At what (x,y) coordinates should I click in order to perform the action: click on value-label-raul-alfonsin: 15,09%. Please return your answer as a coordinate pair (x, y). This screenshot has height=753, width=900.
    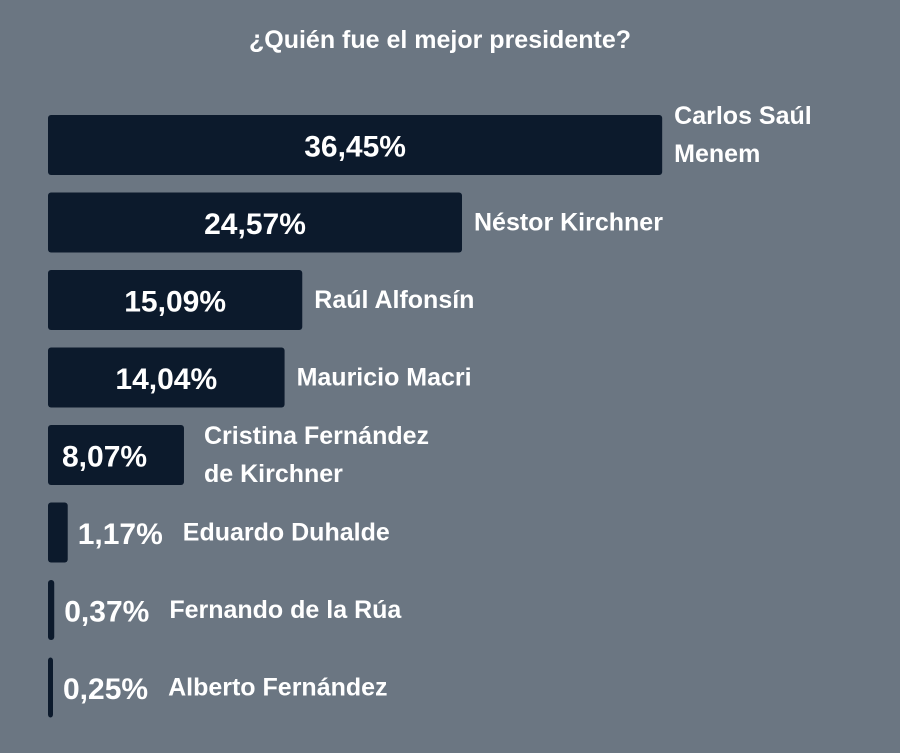
    Looking at the image, I should click on (175, 302).